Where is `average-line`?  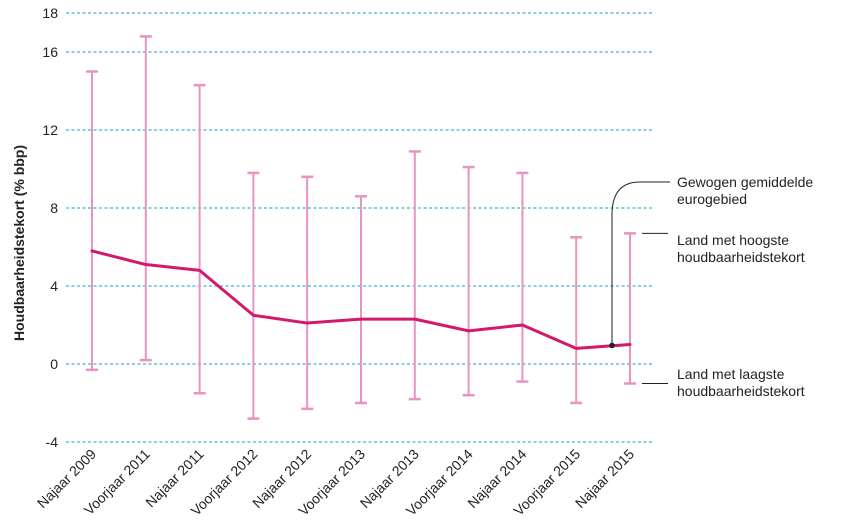
average-line is located at coordinates (361, 299).